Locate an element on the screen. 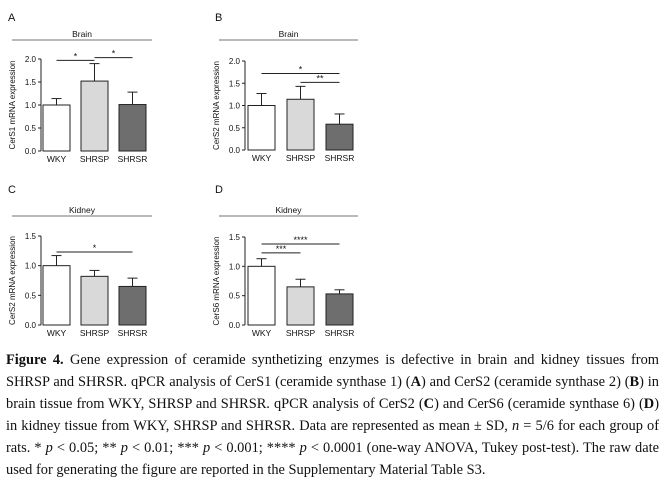 The image size is (665, 501). significance-label: ** is located at coordinates (320, 78).